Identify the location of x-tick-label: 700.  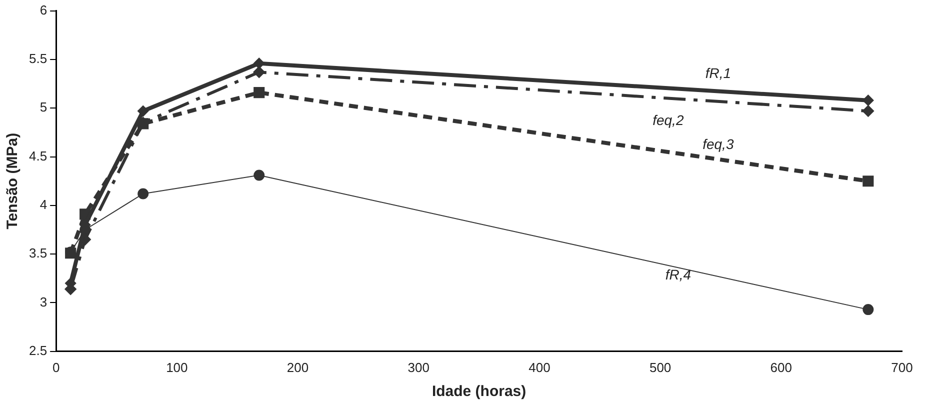
(902, 367).